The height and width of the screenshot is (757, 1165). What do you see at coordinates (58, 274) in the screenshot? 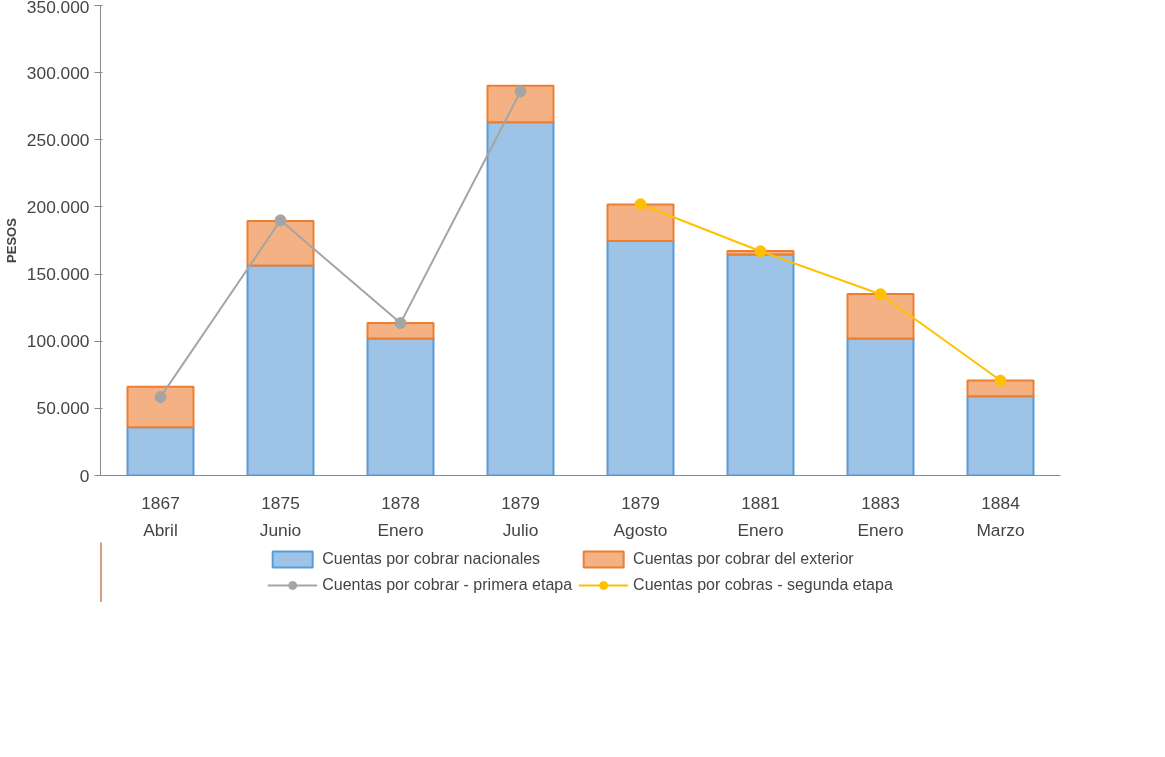
I see `y-tick-label: 150.000` at bounding box center [58, 274].